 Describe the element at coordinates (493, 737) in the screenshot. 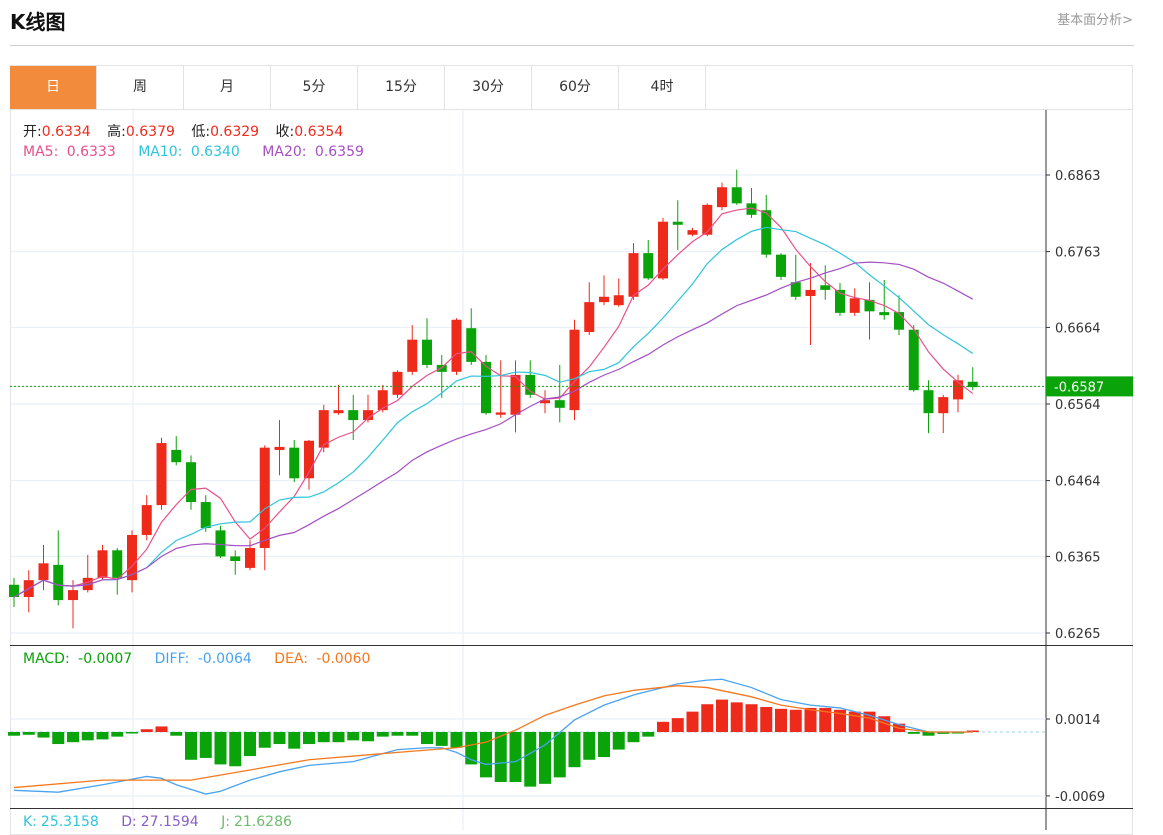

I see `dea-line` at that location.